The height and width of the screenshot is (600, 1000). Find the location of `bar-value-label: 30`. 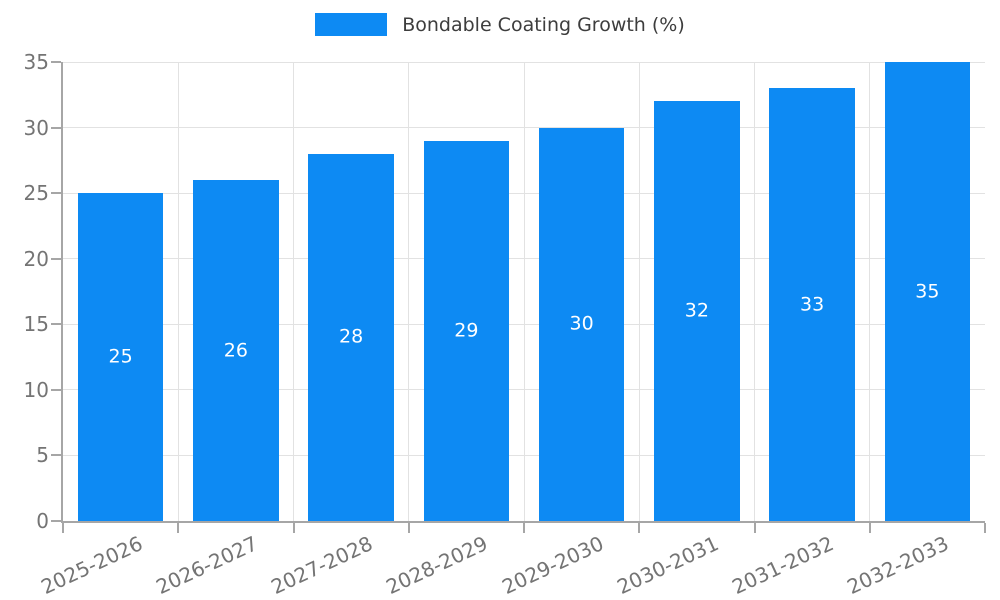

bar-value-label: 30 is located at coordinates (581, 323).